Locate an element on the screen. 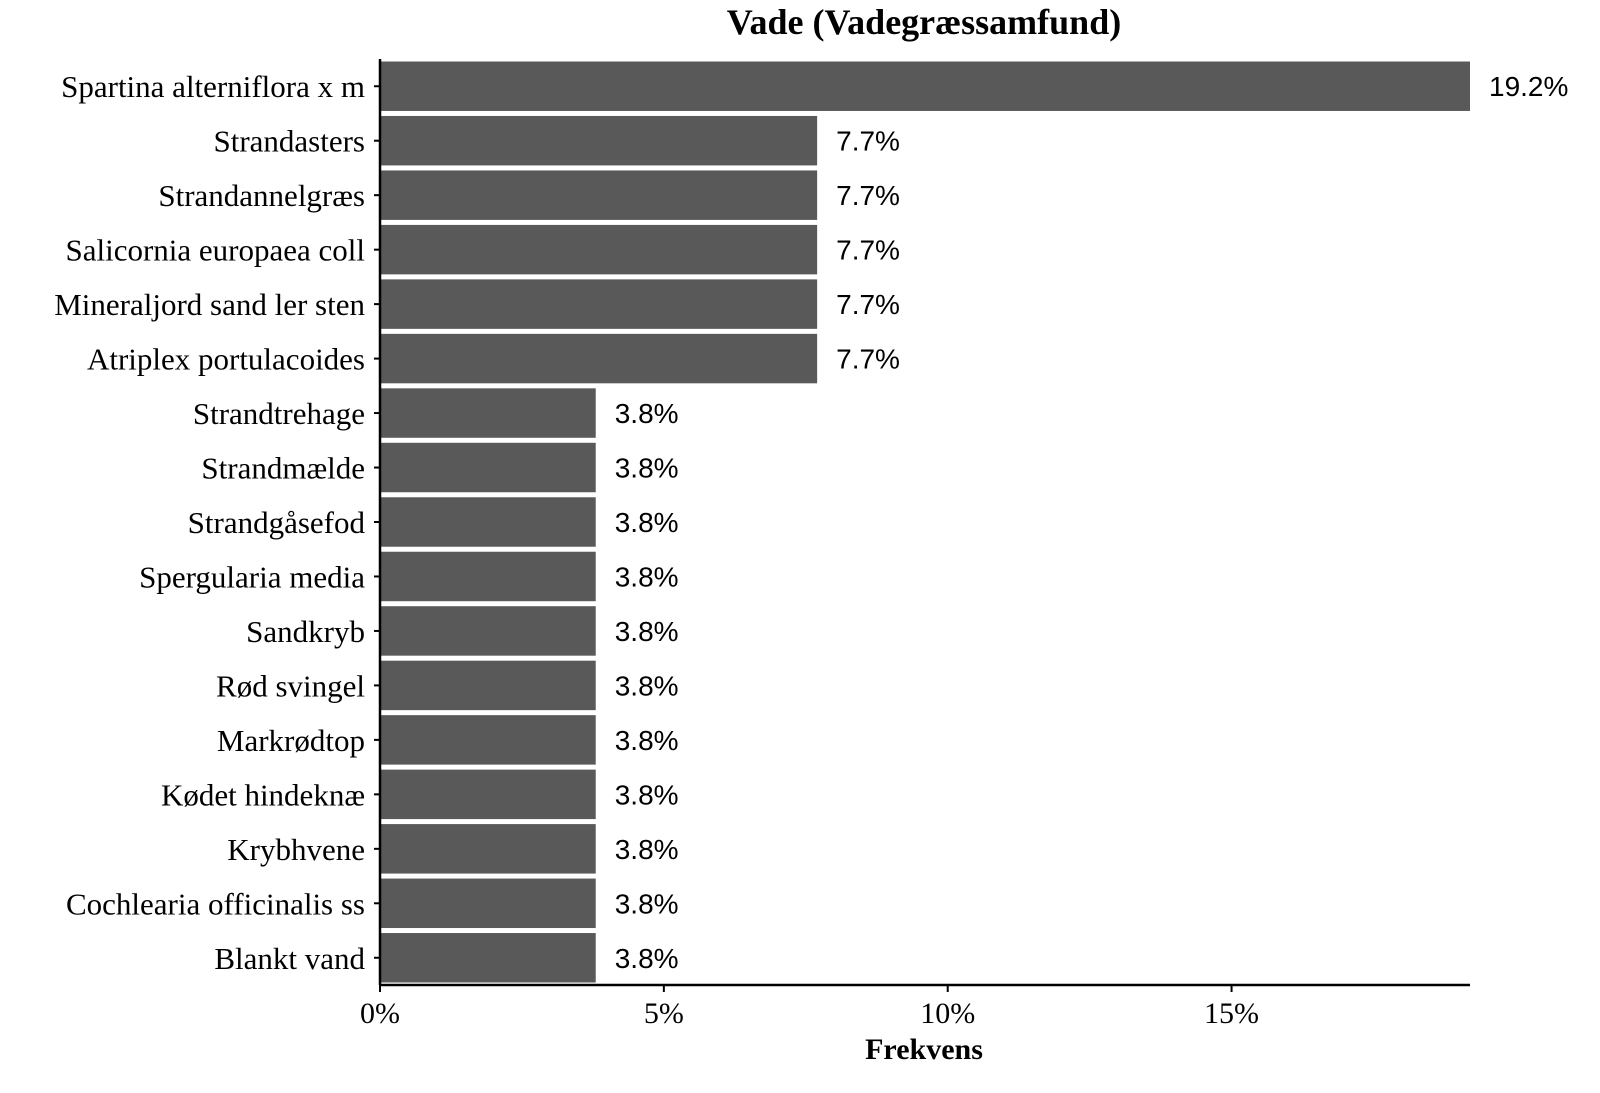  category-label: Rød svingel is located at coordinates (290, 685).